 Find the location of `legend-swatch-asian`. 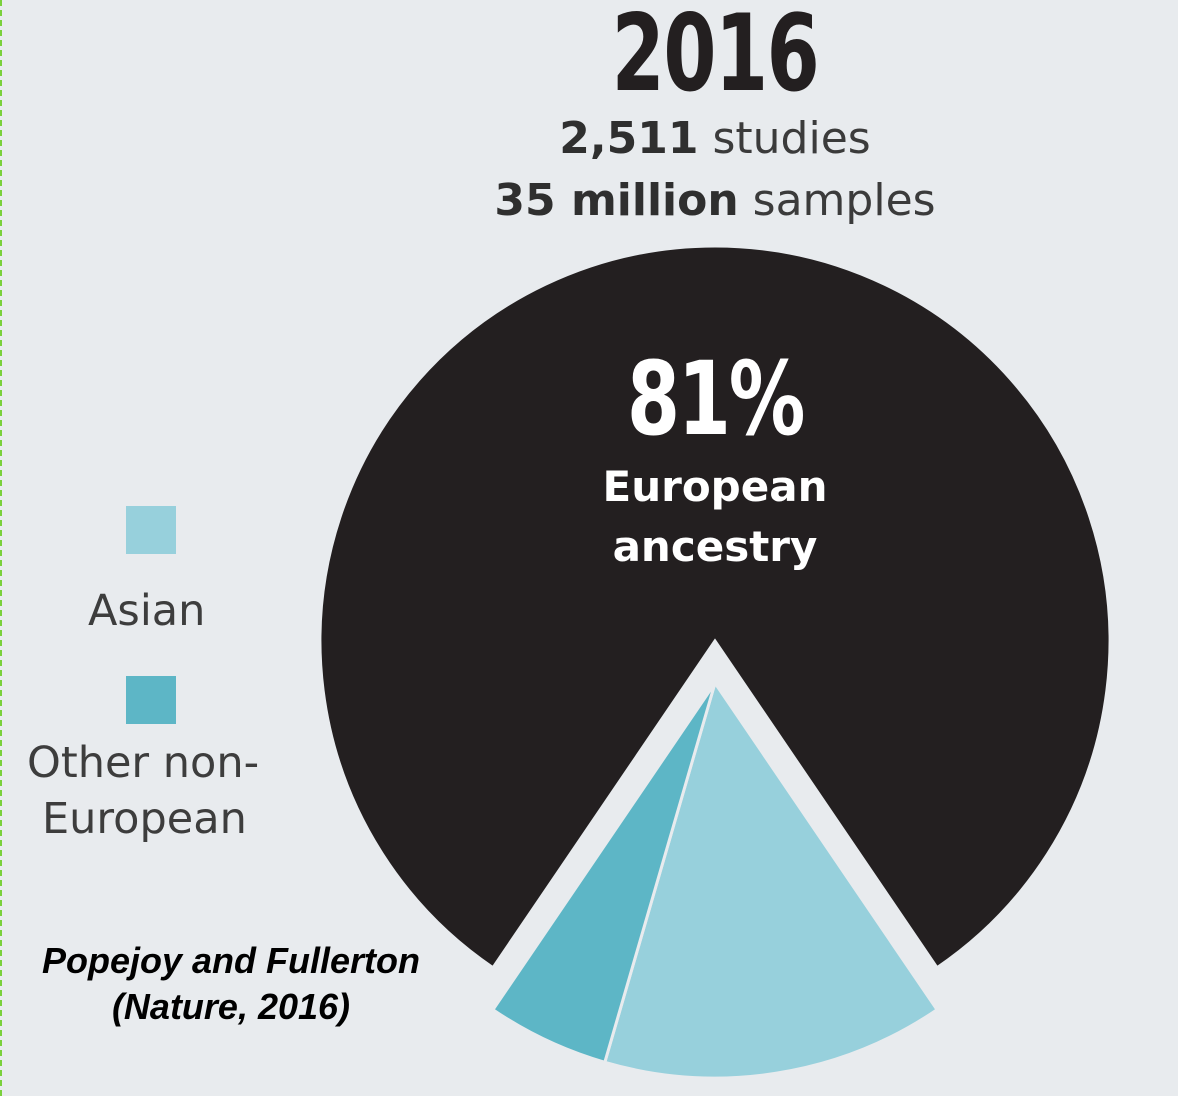

legend-swatch-asian is located at coordinates (151, 530).